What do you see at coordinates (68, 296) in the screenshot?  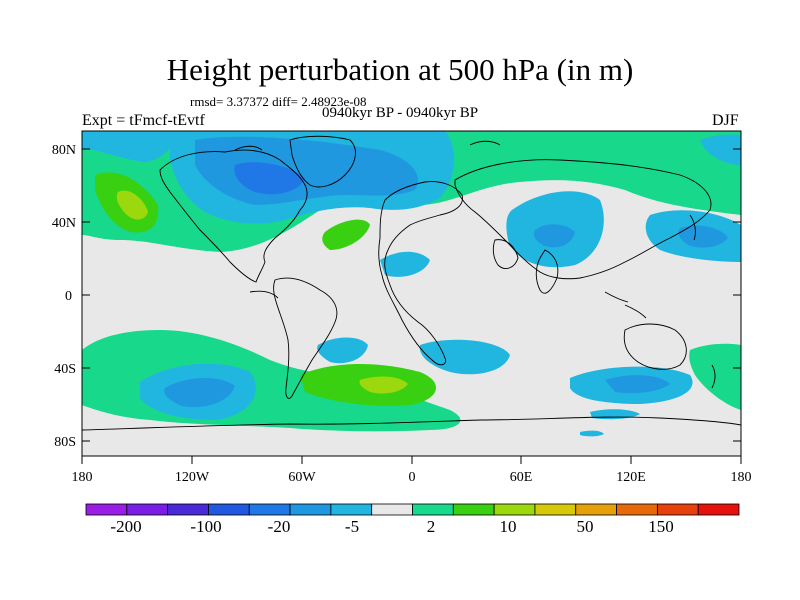 I see `lat-label-0: 0` at bounding box center [68, 296].